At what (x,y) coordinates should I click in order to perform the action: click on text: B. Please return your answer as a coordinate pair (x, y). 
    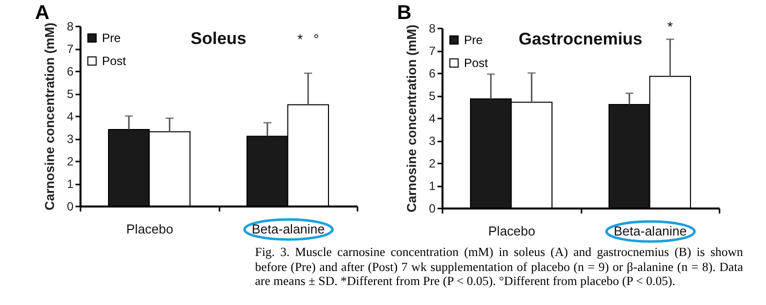
    Looking at the image, I should click on (404, 13).